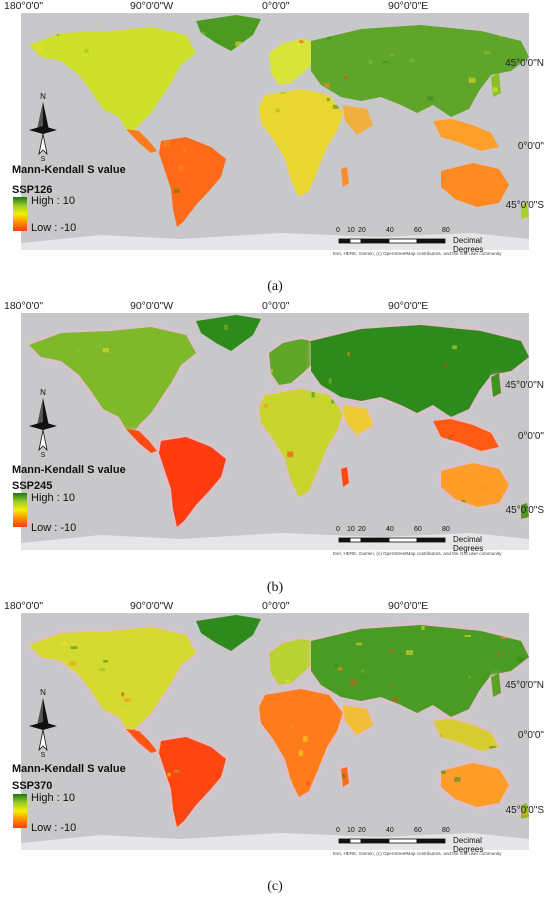  What do you see at coordinates (275, 587) in the screenshot?
I see `caption-b: (b)` at bounding box center [275, 587].